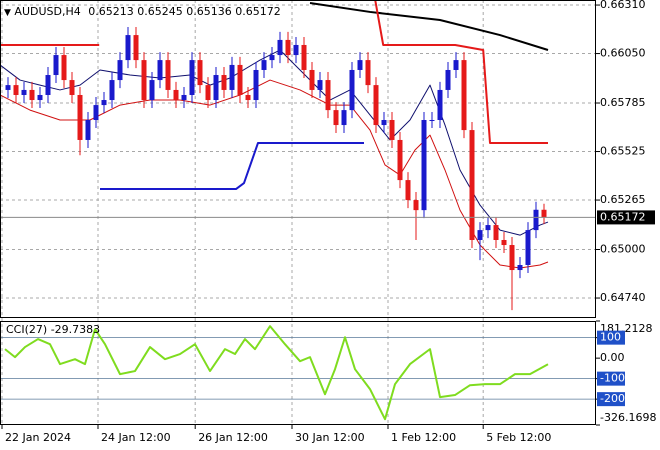  I want to click on x-tick-label: 26 Jan 12:00, so click(233, 437).